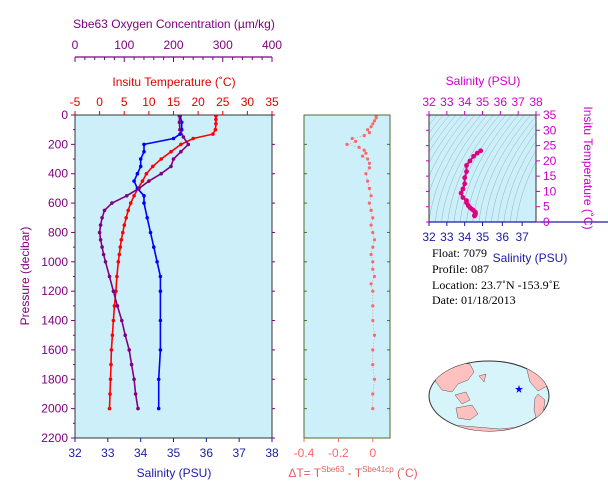 The height and width of the screenshot is (501, 608). What do you see at coordinates (496, 285) in the screenshot?
I see `location: Location: 23.7˚N -153.9˚E` at bounding box center [496, 285].